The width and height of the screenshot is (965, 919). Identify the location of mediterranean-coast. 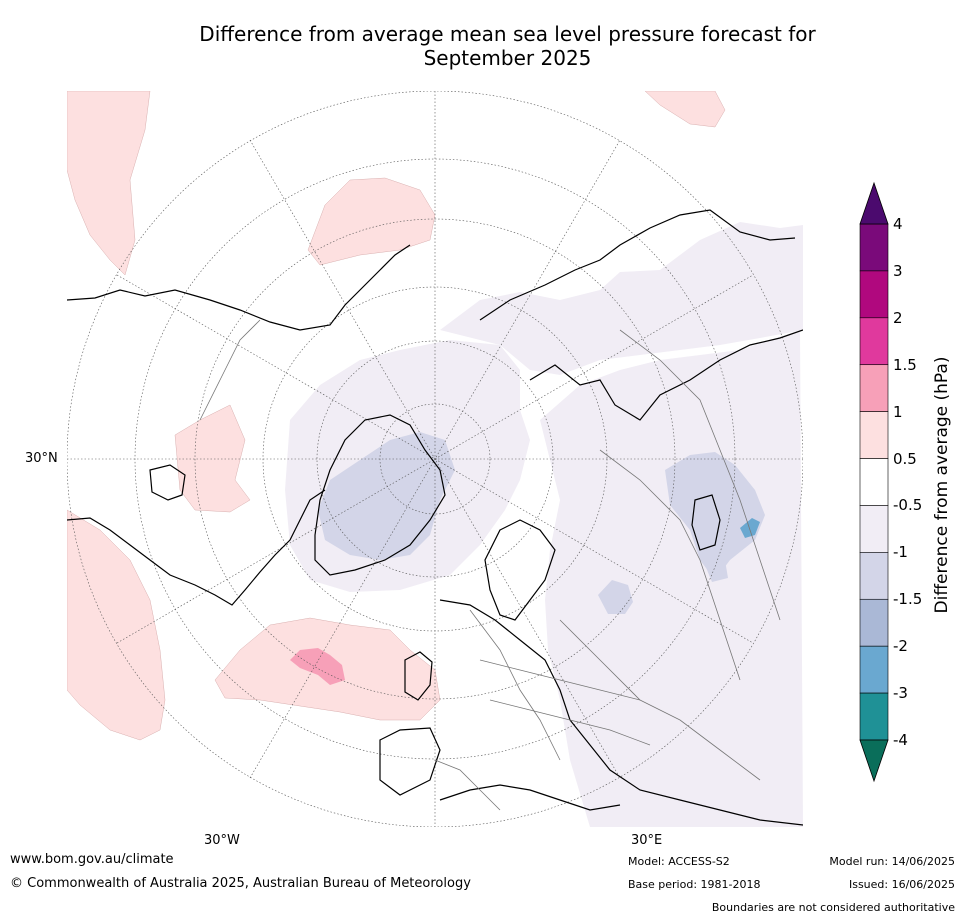
(530, 797).